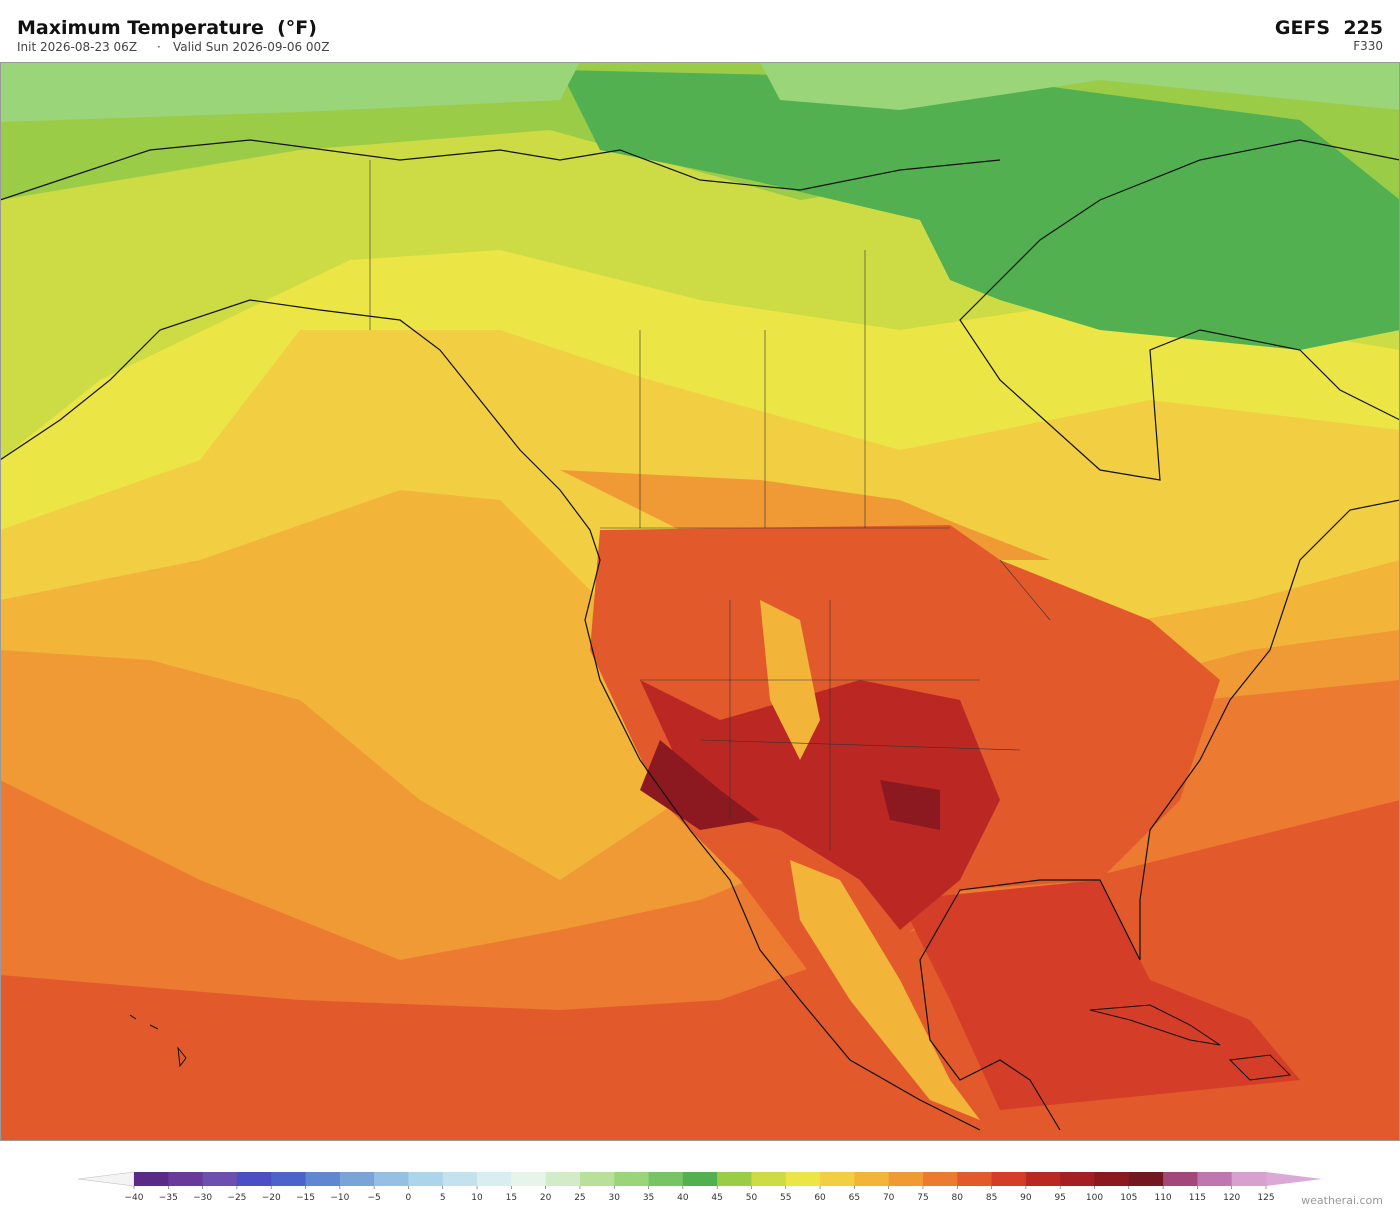  What do you see at coordinates (1197, 1198) in the screenshot?
I see `colorbar-tick-label: 115` at bounding box center [1197, 1198].